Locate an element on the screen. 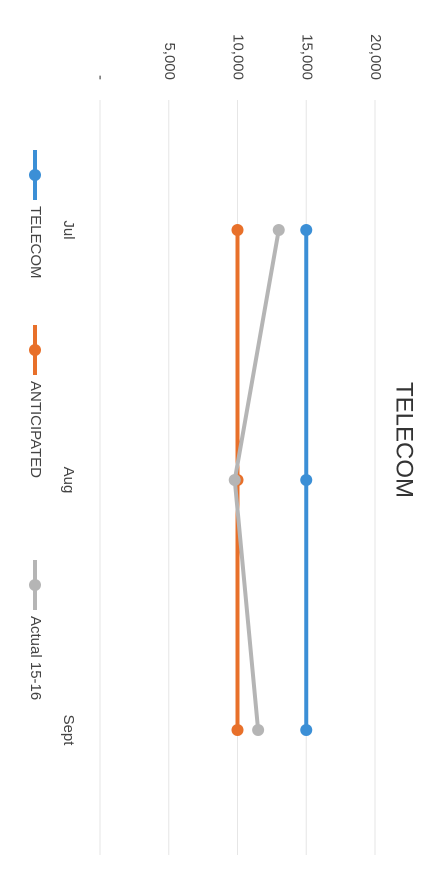 This screenshot has height=872, width=433. y-tick-label: 15,000 is located at coordinates (306, 57).